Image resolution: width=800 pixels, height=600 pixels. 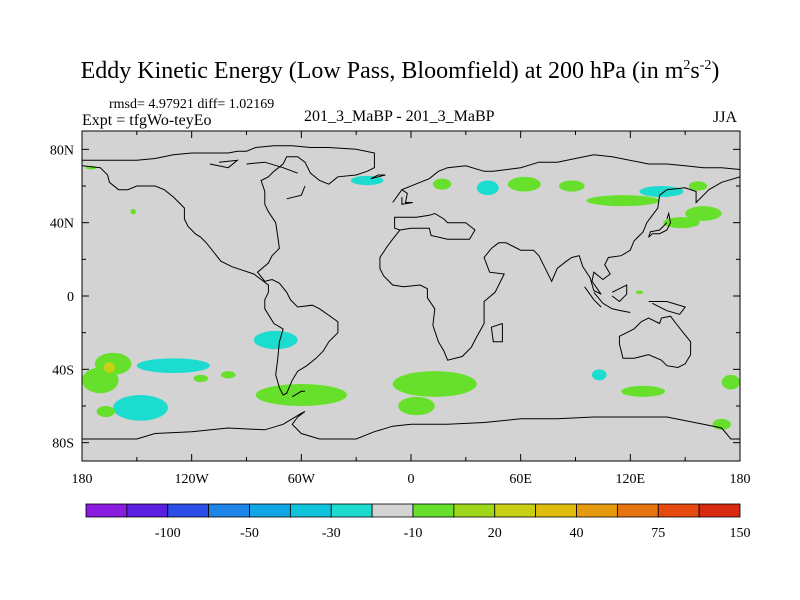 What do you see at coordinates (725, 117) in the screenshot?
I see `season-label: JJA` at bounding box center [725, 117].